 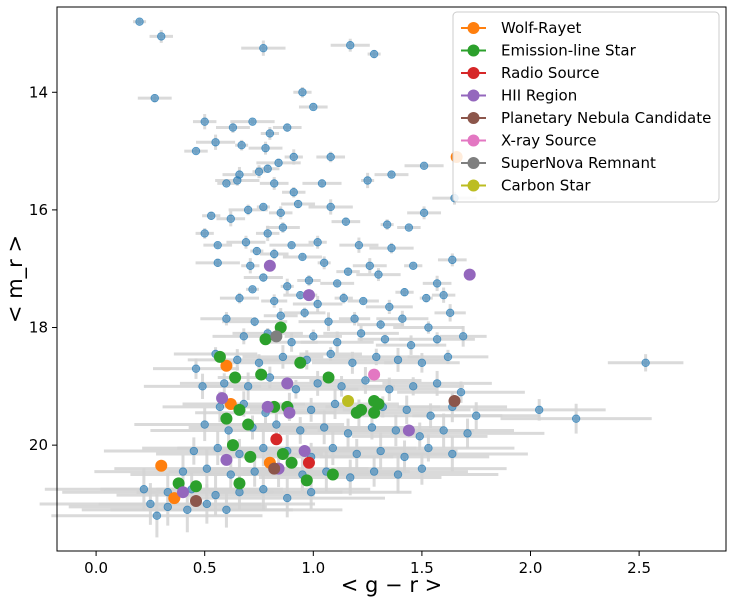 What do you see at coordinates (38, 210) in the screenshot?
I see `y-tick-label: 16` at bounding box center [38, 210].